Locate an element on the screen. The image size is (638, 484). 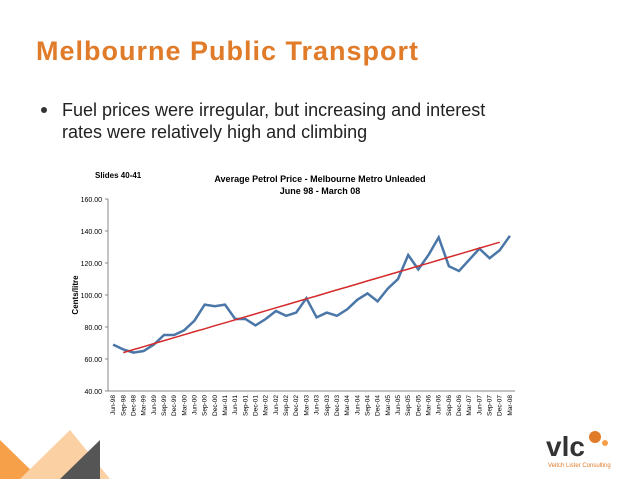
bullet-dot is located at coordinates (44, 110).